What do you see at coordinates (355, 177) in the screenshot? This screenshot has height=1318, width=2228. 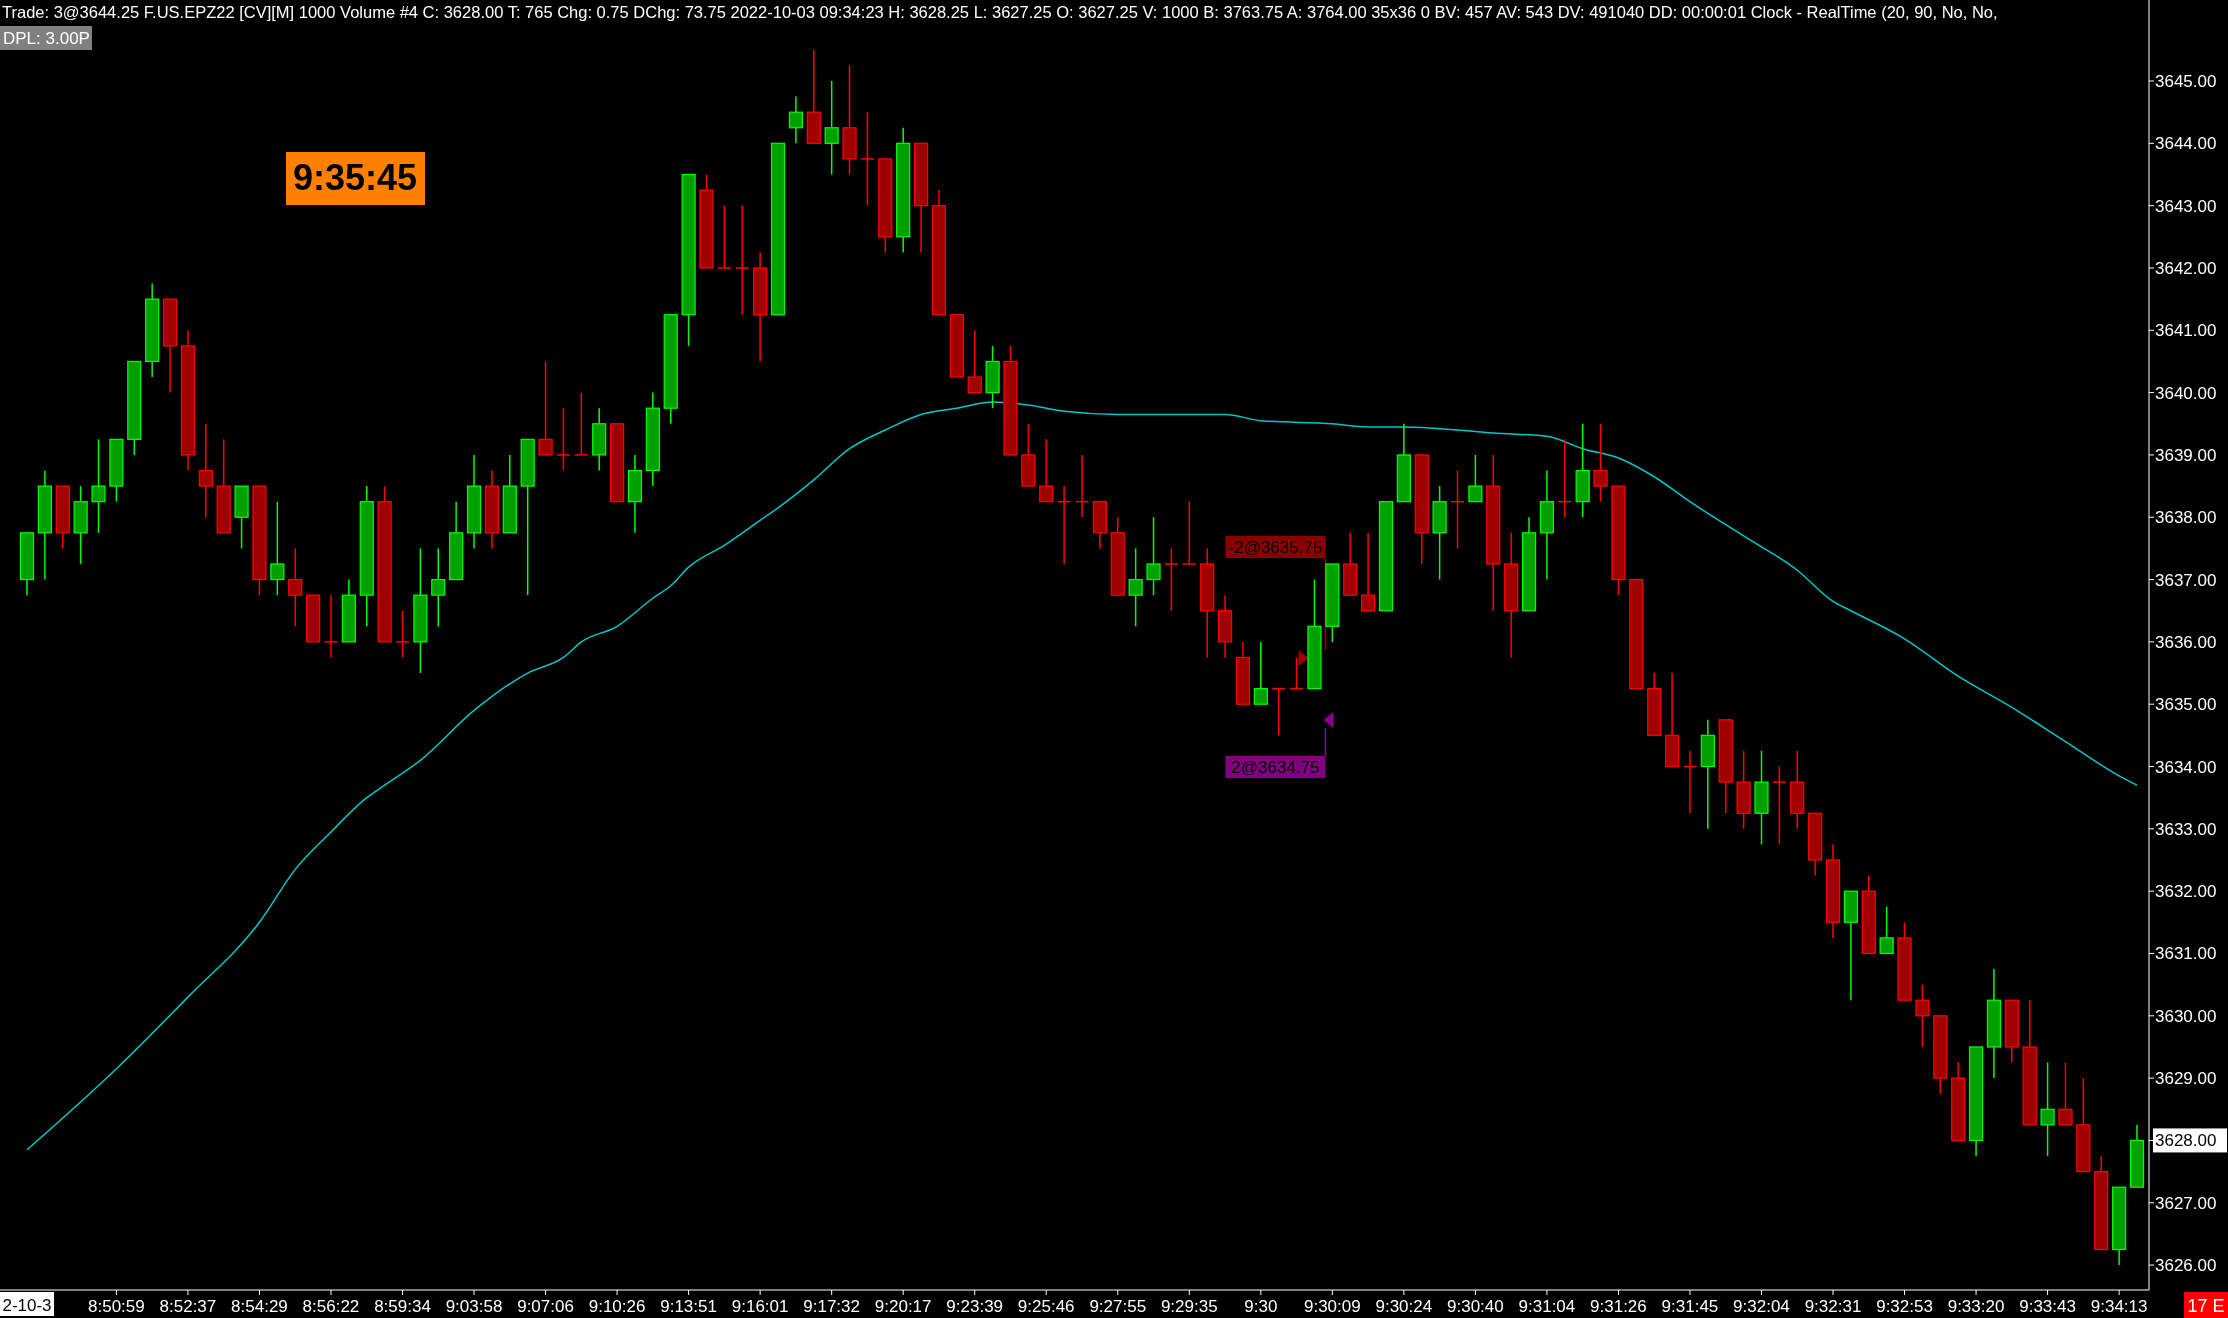 I see `annotation: 9:35:45` at bounding box center [355, 177].